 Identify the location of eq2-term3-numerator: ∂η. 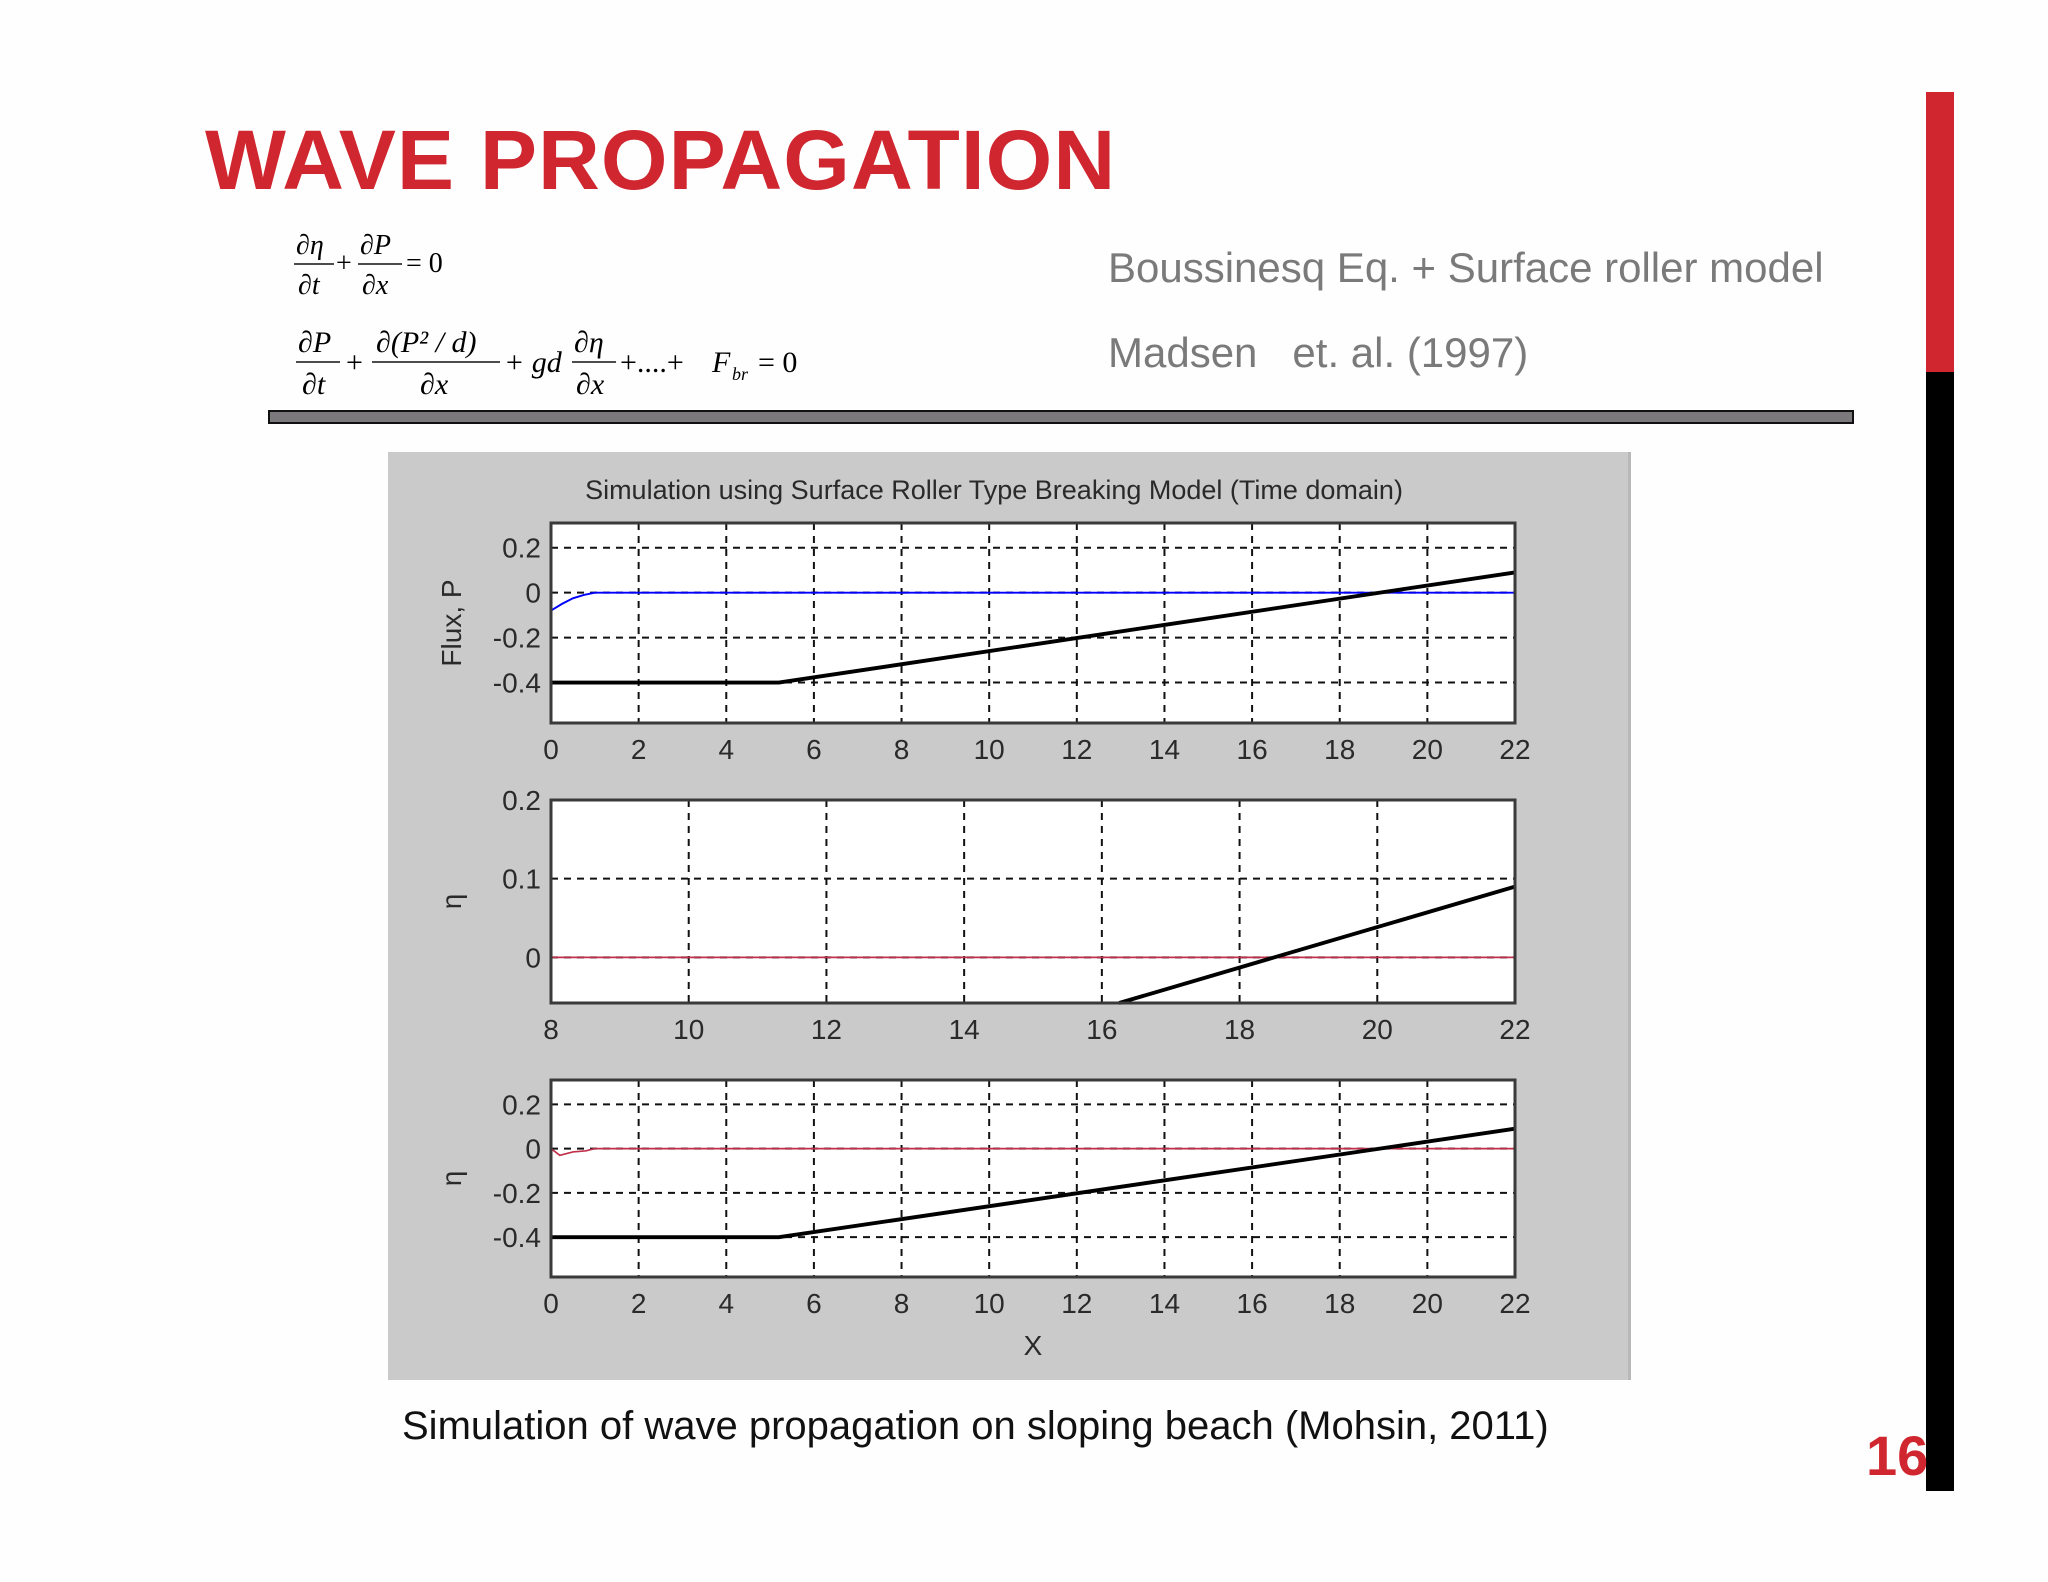
(589, 342).